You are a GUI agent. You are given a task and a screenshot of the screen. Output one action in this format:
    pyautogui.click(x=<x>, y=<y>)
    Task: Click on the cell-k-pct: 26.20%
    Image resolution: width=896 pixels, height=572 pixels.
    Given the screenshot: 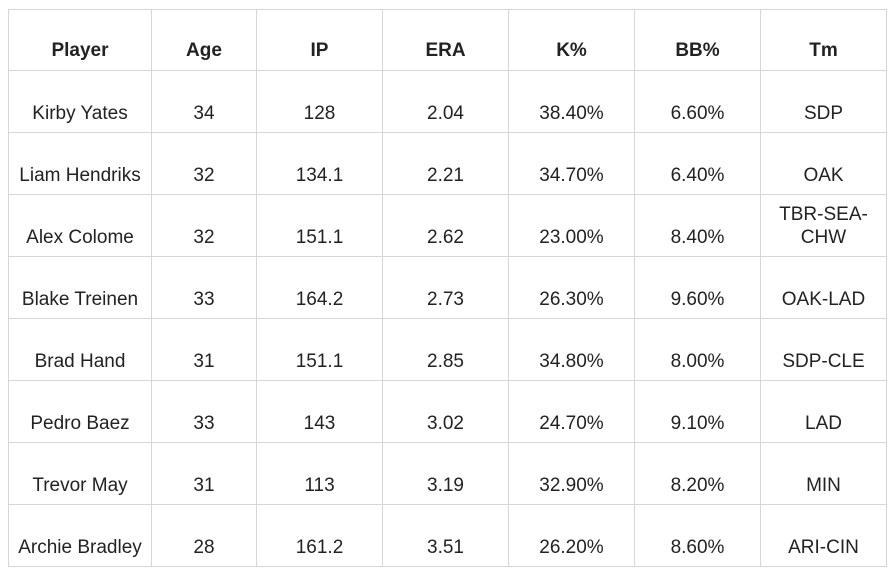 What is the action you would take?
    pyautogui.click(x=571, y=535)
    